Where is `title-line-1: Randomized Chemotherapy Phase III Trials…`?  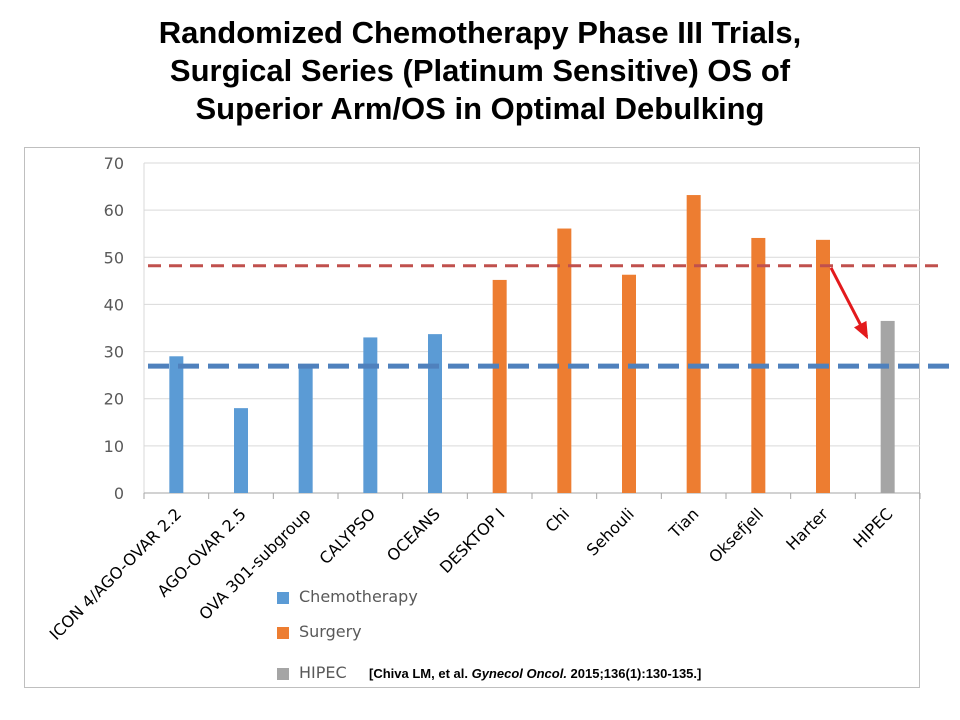
title-line-1: Randomized Chemotherapy Phase III Trials… is located at coordinates (480, 32).